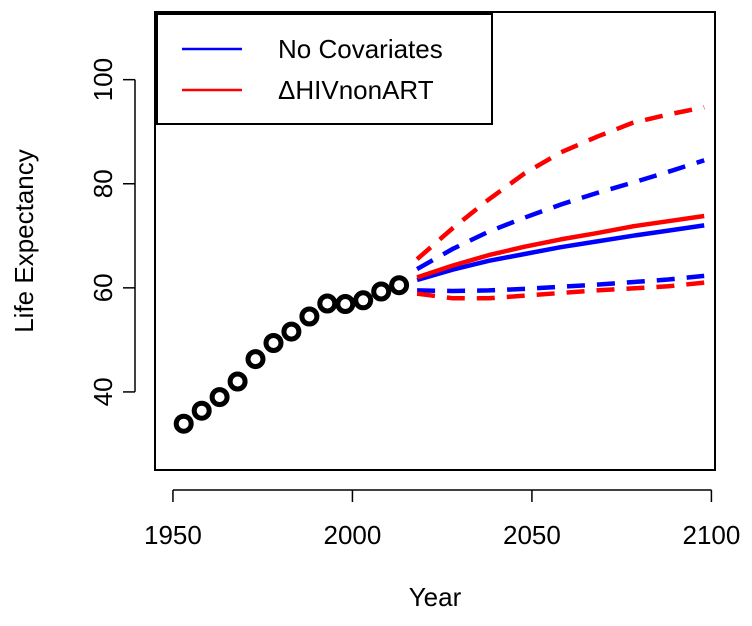 The width and height of the screenshot is (752, 626). What do you see at coordinates (103, 287) in the screenshot?
I see `y-tick-label: 60` at bounding box center [103, 287].